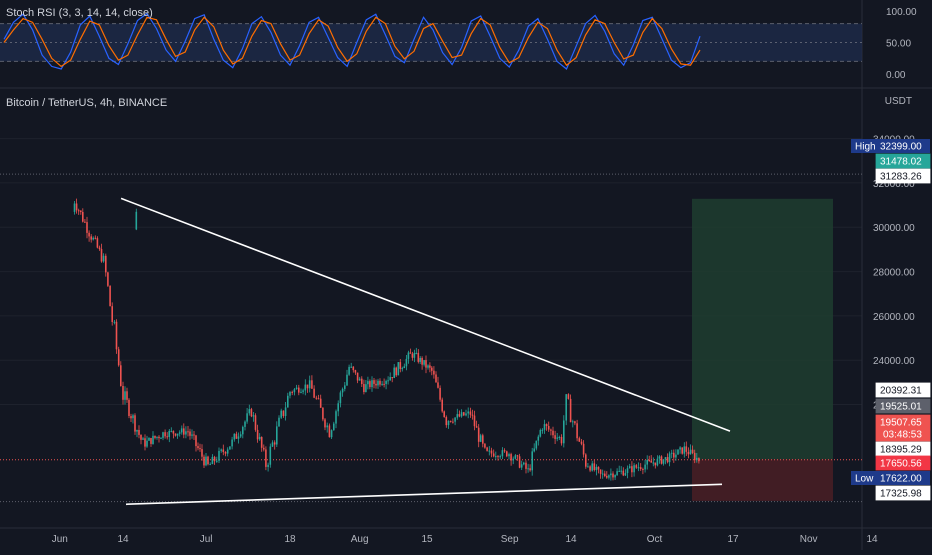  Describe the element at coordinates (865, 147) in the screenshot. I see `price-label-tag: High` at that location.